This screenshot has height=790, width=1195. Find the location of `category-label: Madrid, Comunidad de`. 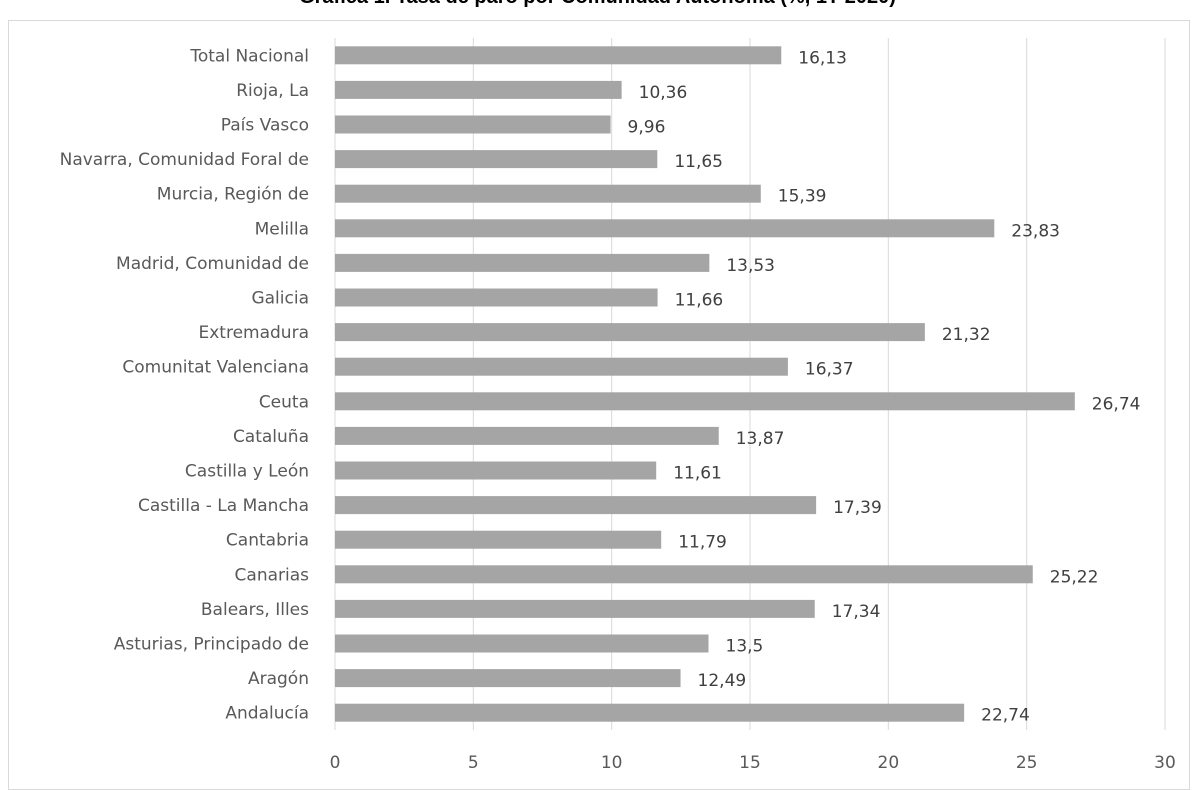

category-label: Madrid, Comunidad de is located at coordinates (212, 264).